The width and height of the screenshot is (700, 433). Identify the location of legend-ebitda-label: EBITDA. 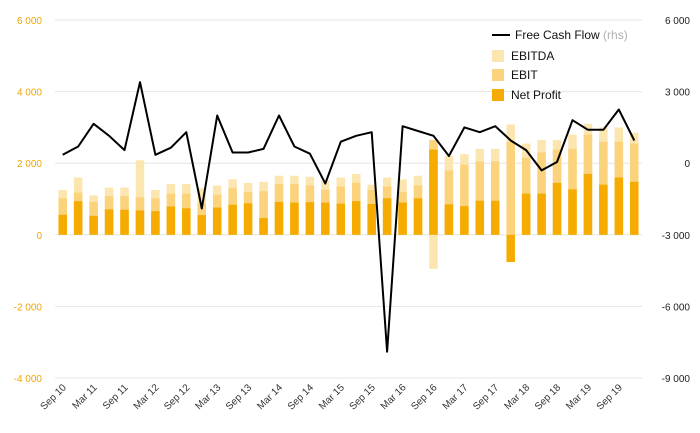
(532, 56).